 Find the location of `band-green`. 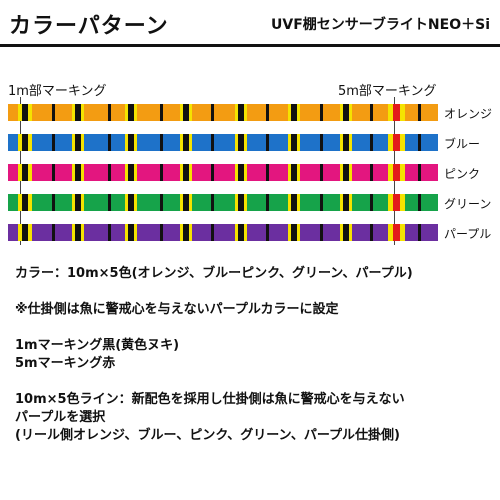

band-green is located at coordinates (223, 202).